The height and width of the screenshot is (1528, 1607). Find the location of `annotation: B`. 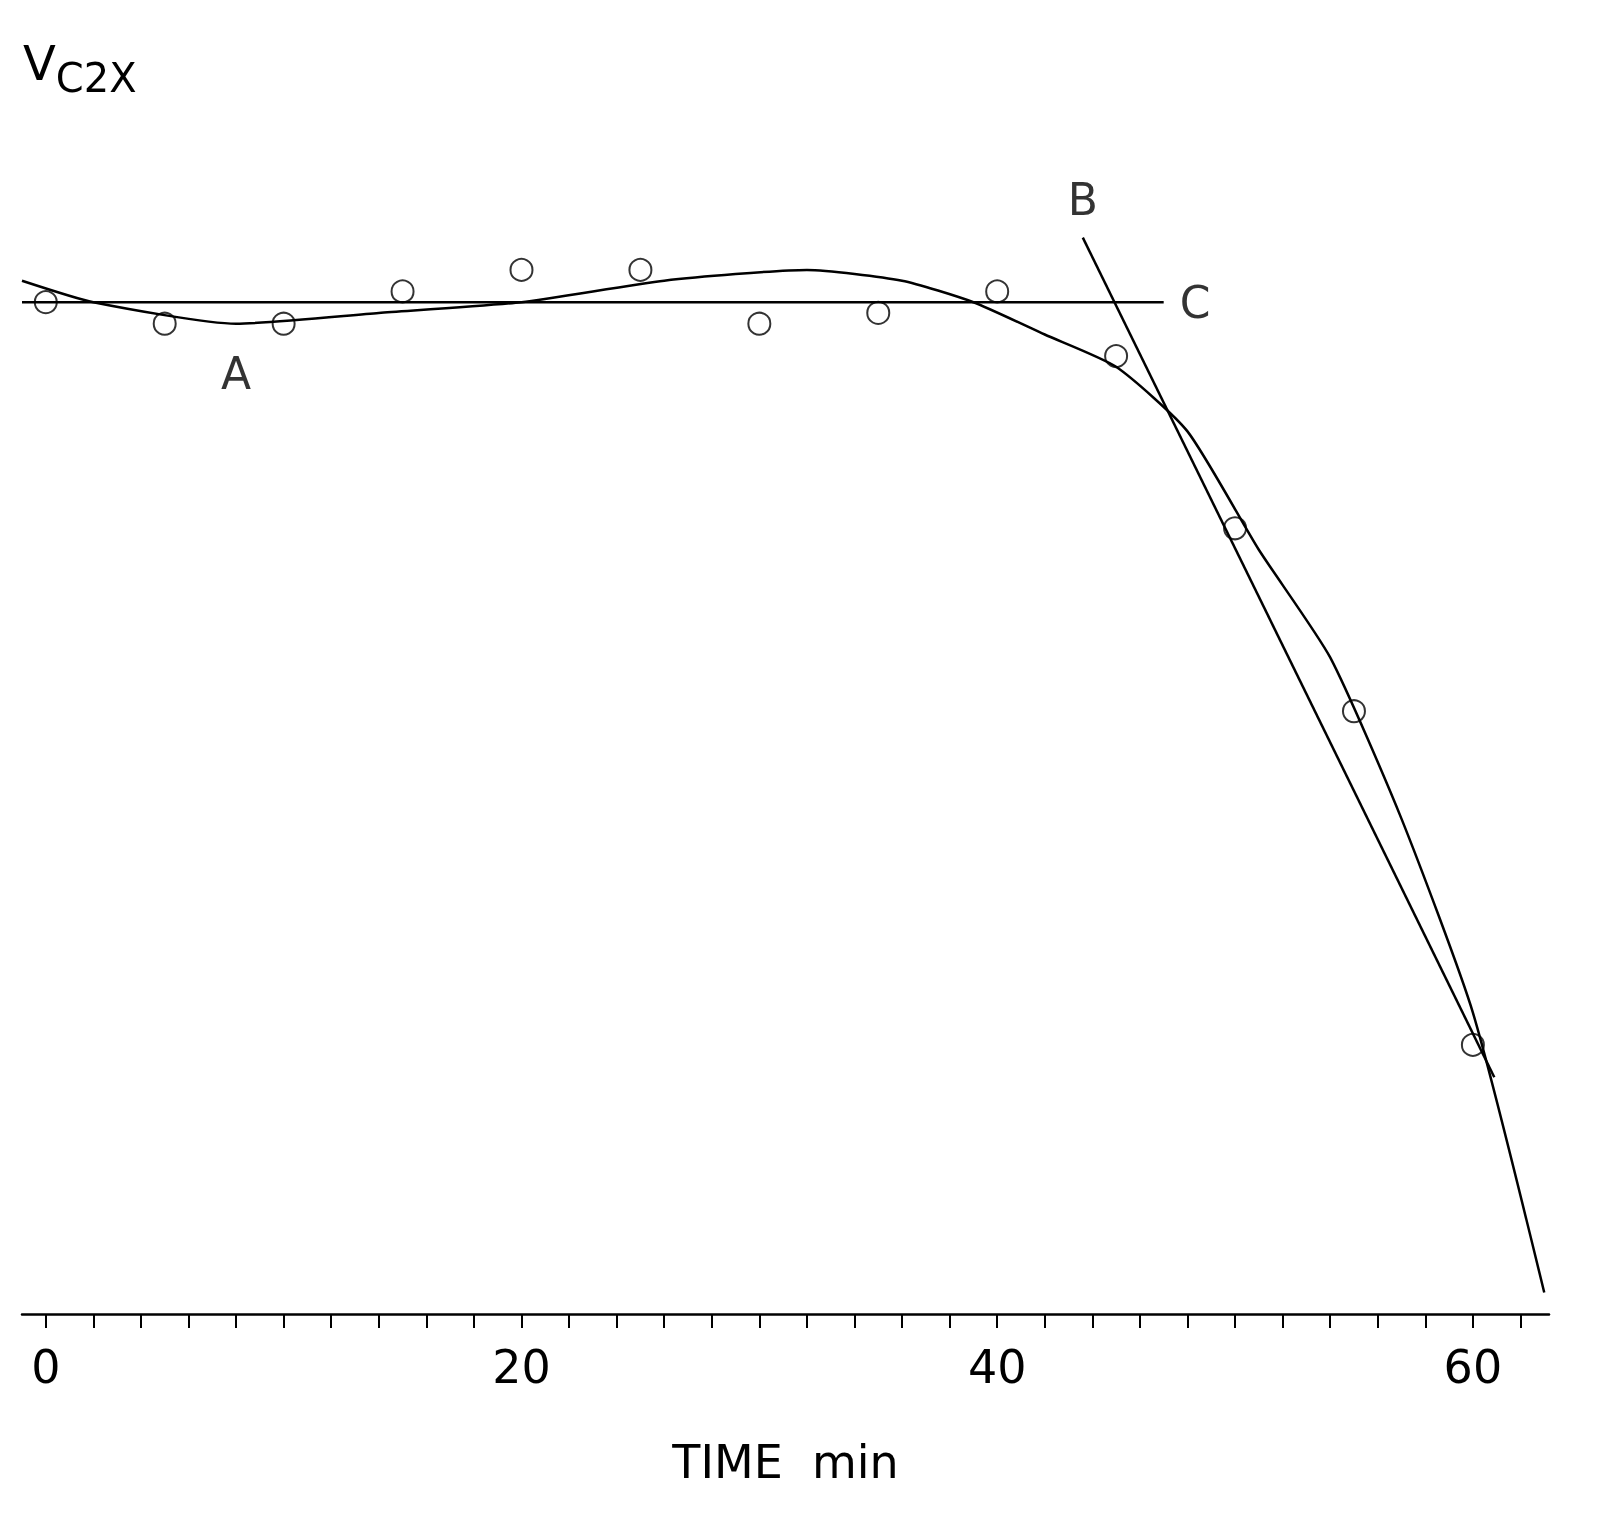

annotation: B is located at coordinates (1082, 200).